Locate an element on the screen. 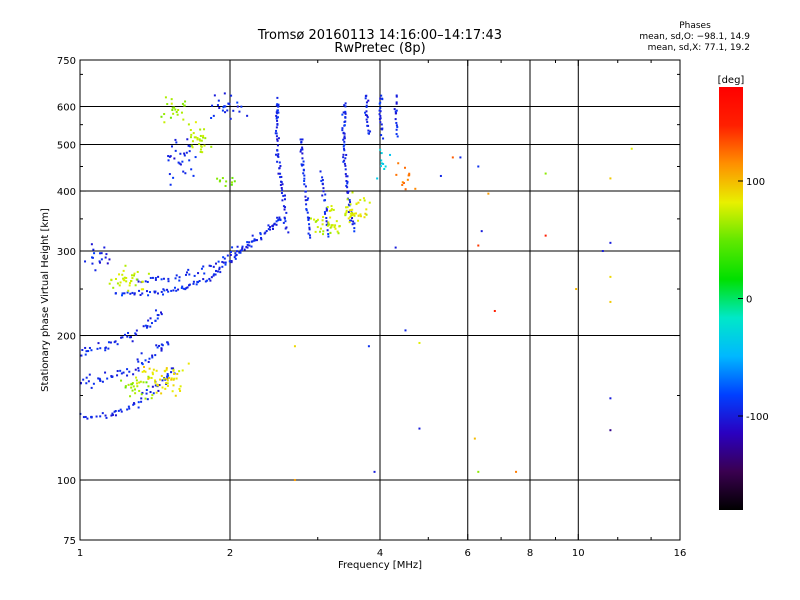 The image size is (800, 600). x-tick-label: 2 is located at coordinates (230, 553).